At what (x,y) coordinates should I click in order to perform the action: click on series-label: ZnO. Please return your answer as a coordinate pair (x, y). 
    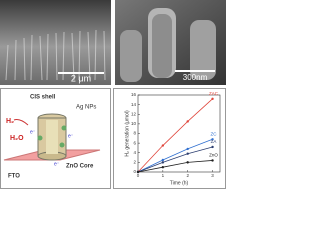
    Looking at the image, I should click on (213, 155).